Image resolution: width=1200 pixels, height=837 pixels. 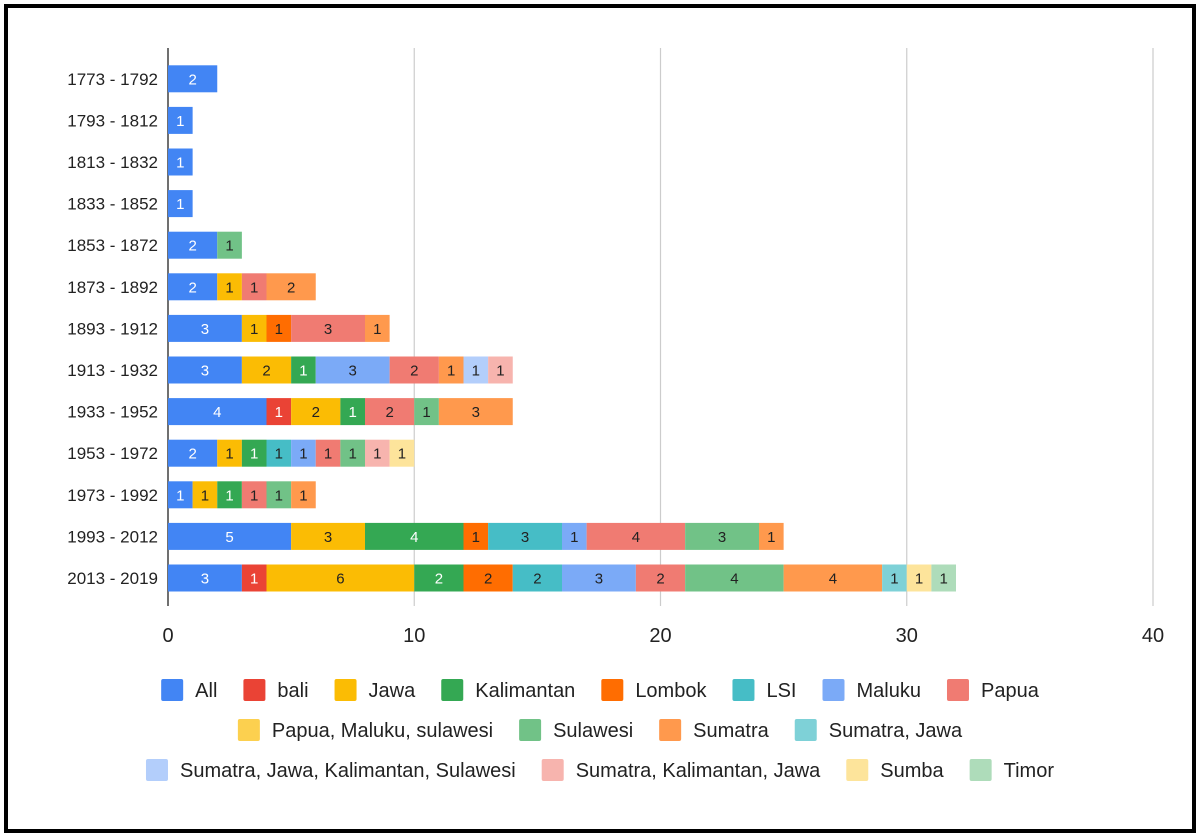 What do you see at coordinates (375, 690) in the screenshot?
I see `legend-item-jawa: Jawa` at bounding box center [375, 690].